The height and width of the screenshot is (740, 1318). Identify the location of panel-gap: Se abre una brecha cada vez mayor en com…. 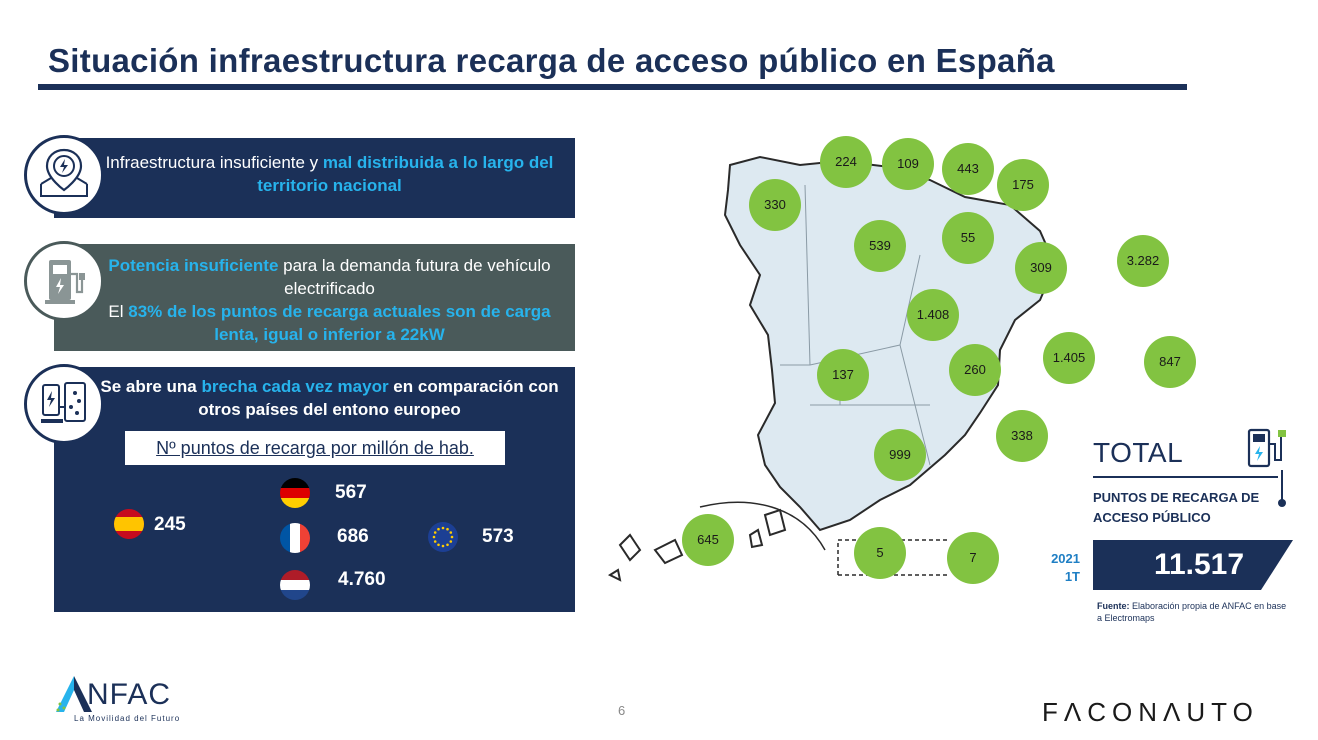
(314, 489).